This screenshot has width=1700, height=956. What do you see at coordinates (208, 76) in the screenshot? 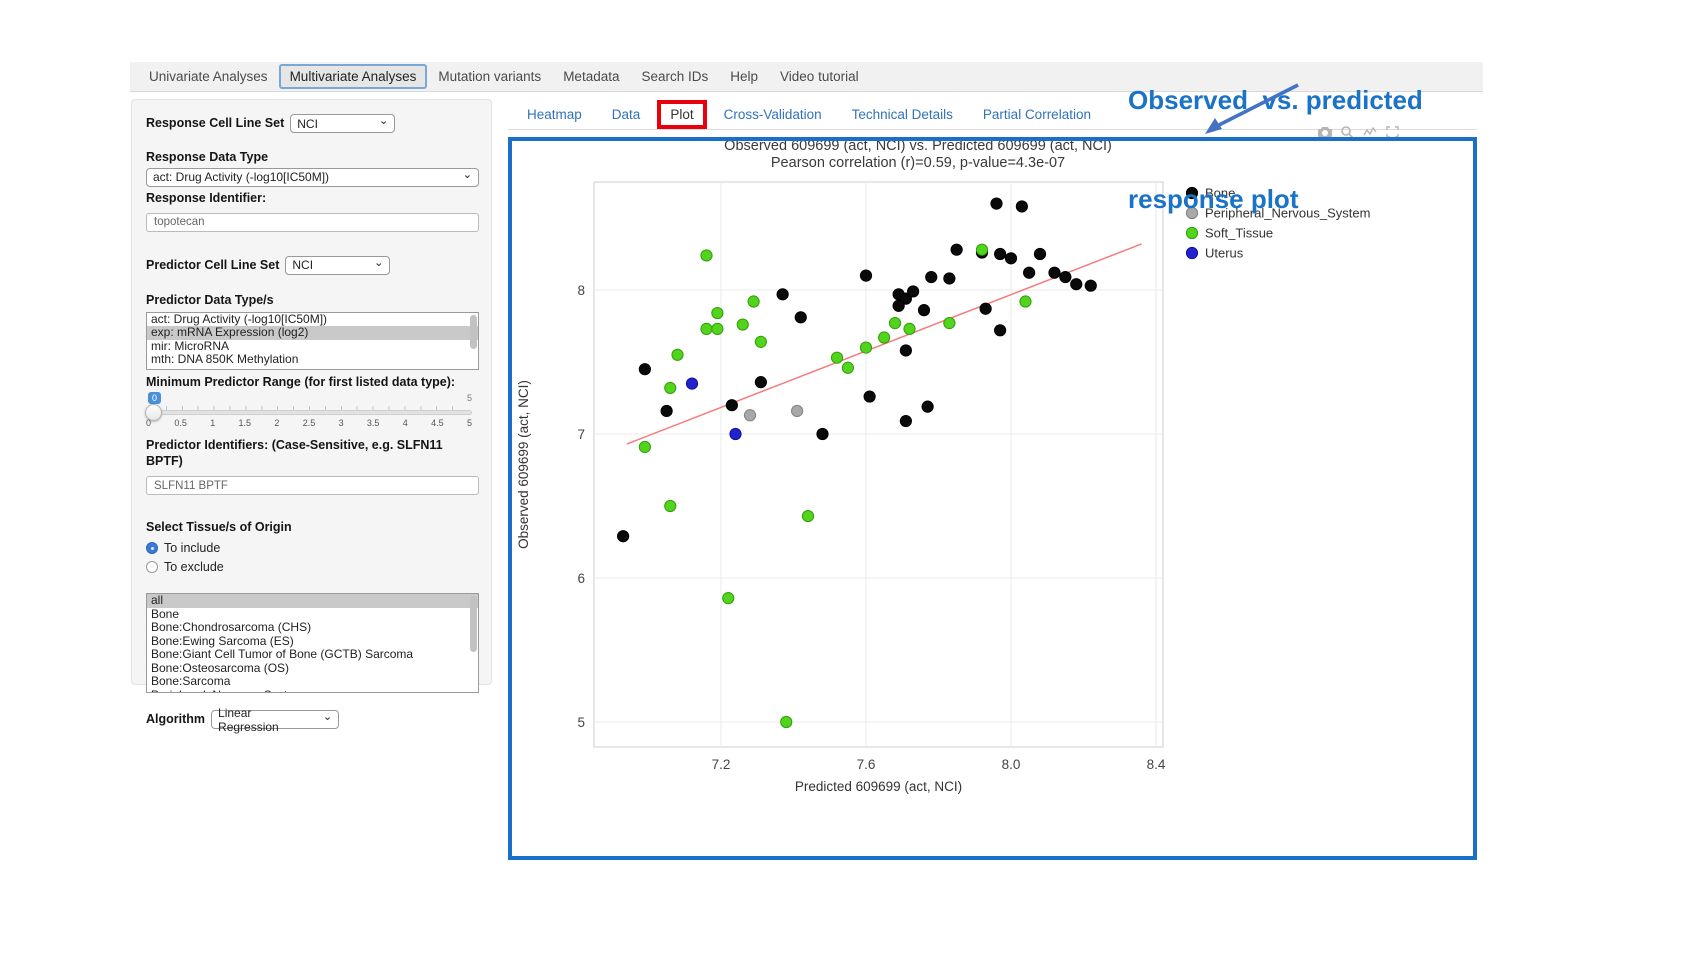
I see `nav-tab-univariate-analyses: Univariate Analyses` at bounding box center [208, 76].